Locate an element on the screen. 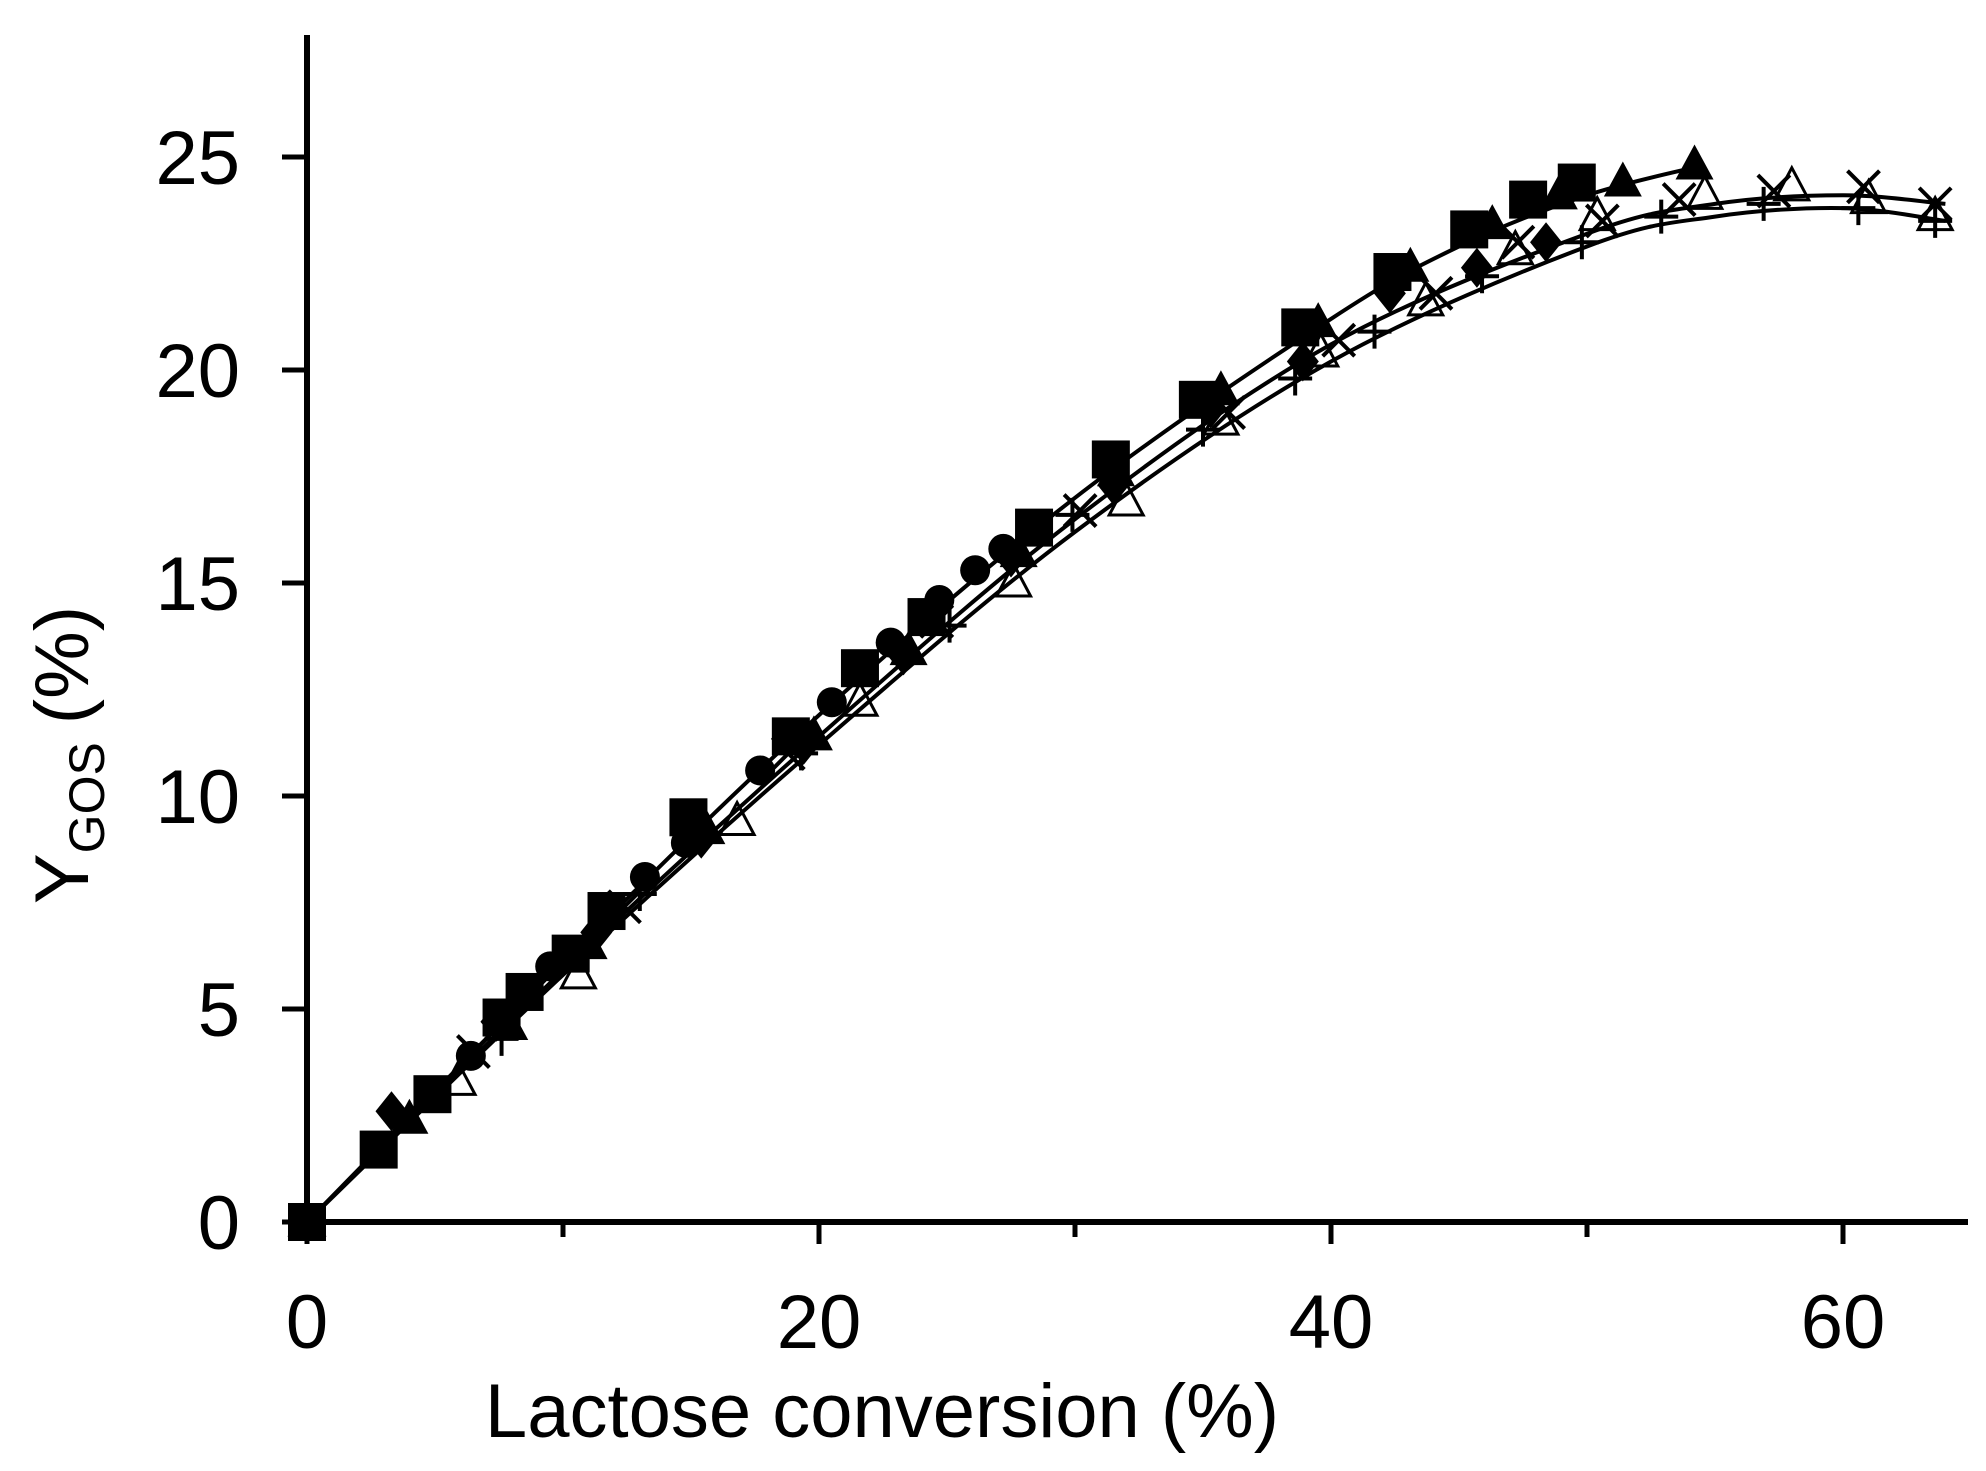 This screenshot has height=1471, width=1986. x-axis-label: Lactose conversion (%) is located at coordinates (882, 1411).